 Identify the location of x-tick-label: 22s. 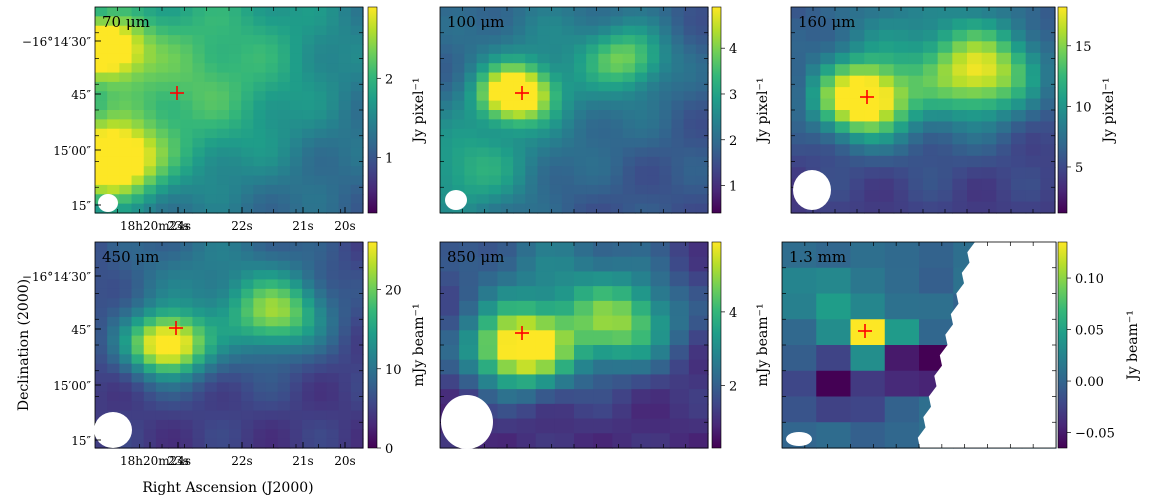
(241, 461).